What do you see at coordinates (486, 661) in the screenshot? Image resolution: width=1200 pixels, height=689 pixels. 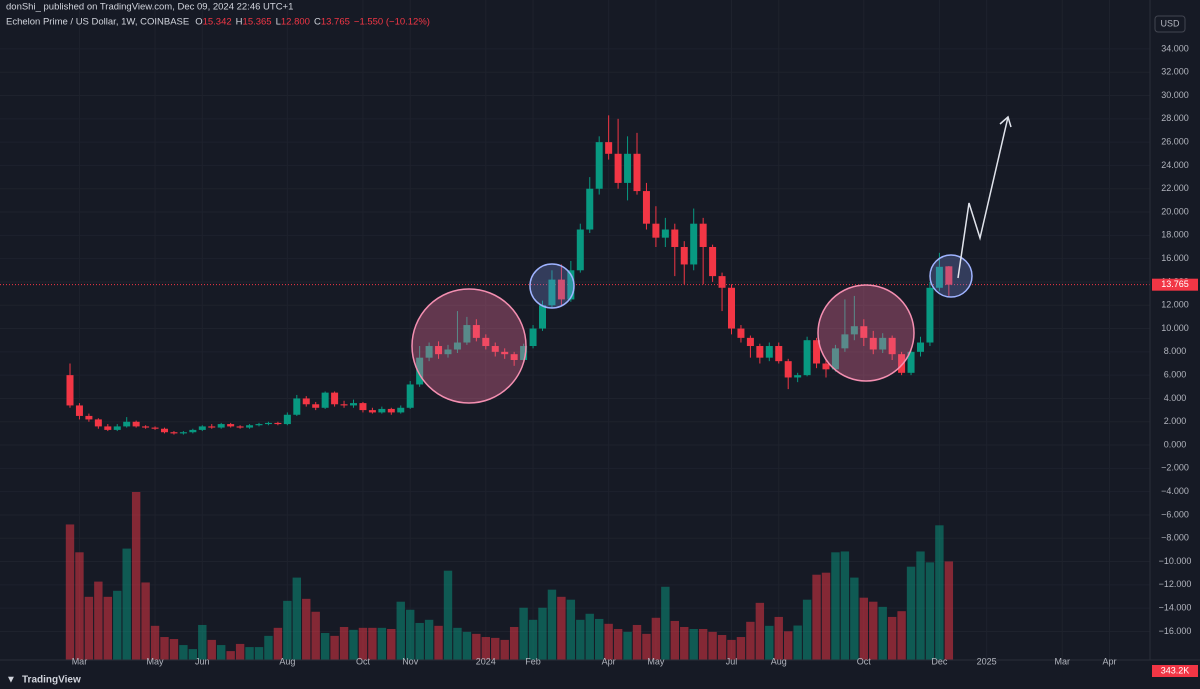 I see `x-tick-label: 2024` at bounding box center [486, 661].